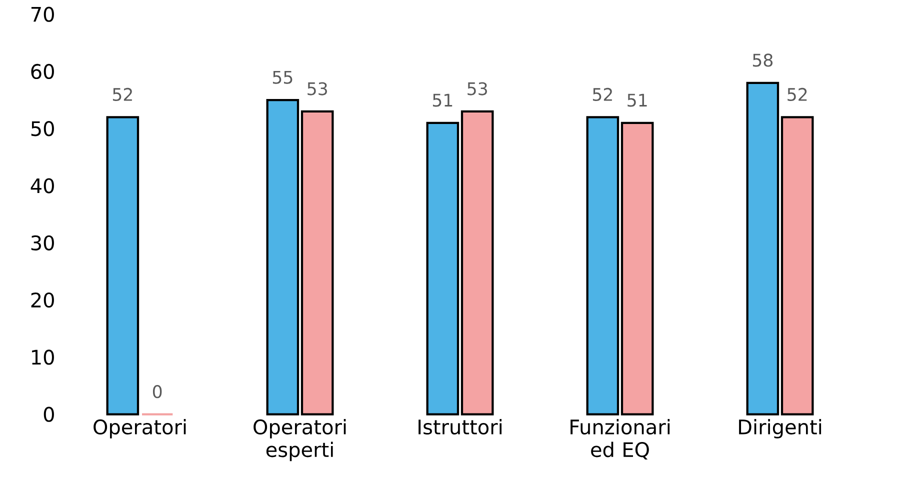  Describe the element at coordinates (42, 72) in the screenshot. I see `y-tick-label: 60` at that location.